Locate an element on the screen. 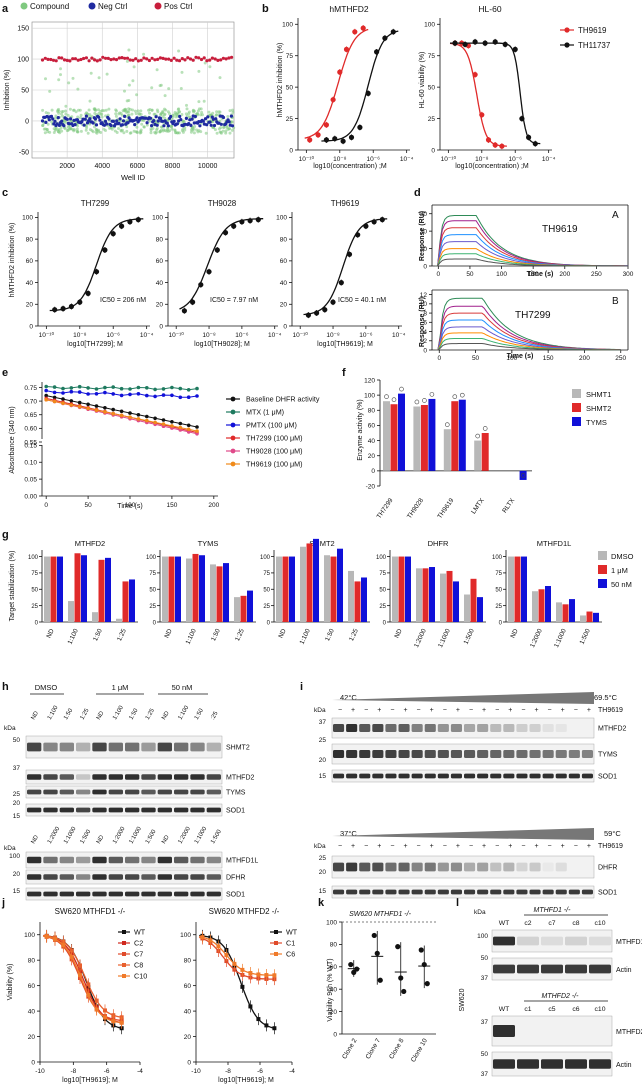 The image size is (642, 1087). blot-h-lane-label-bottom: 1:2000 is located at coordinates (119, 835).